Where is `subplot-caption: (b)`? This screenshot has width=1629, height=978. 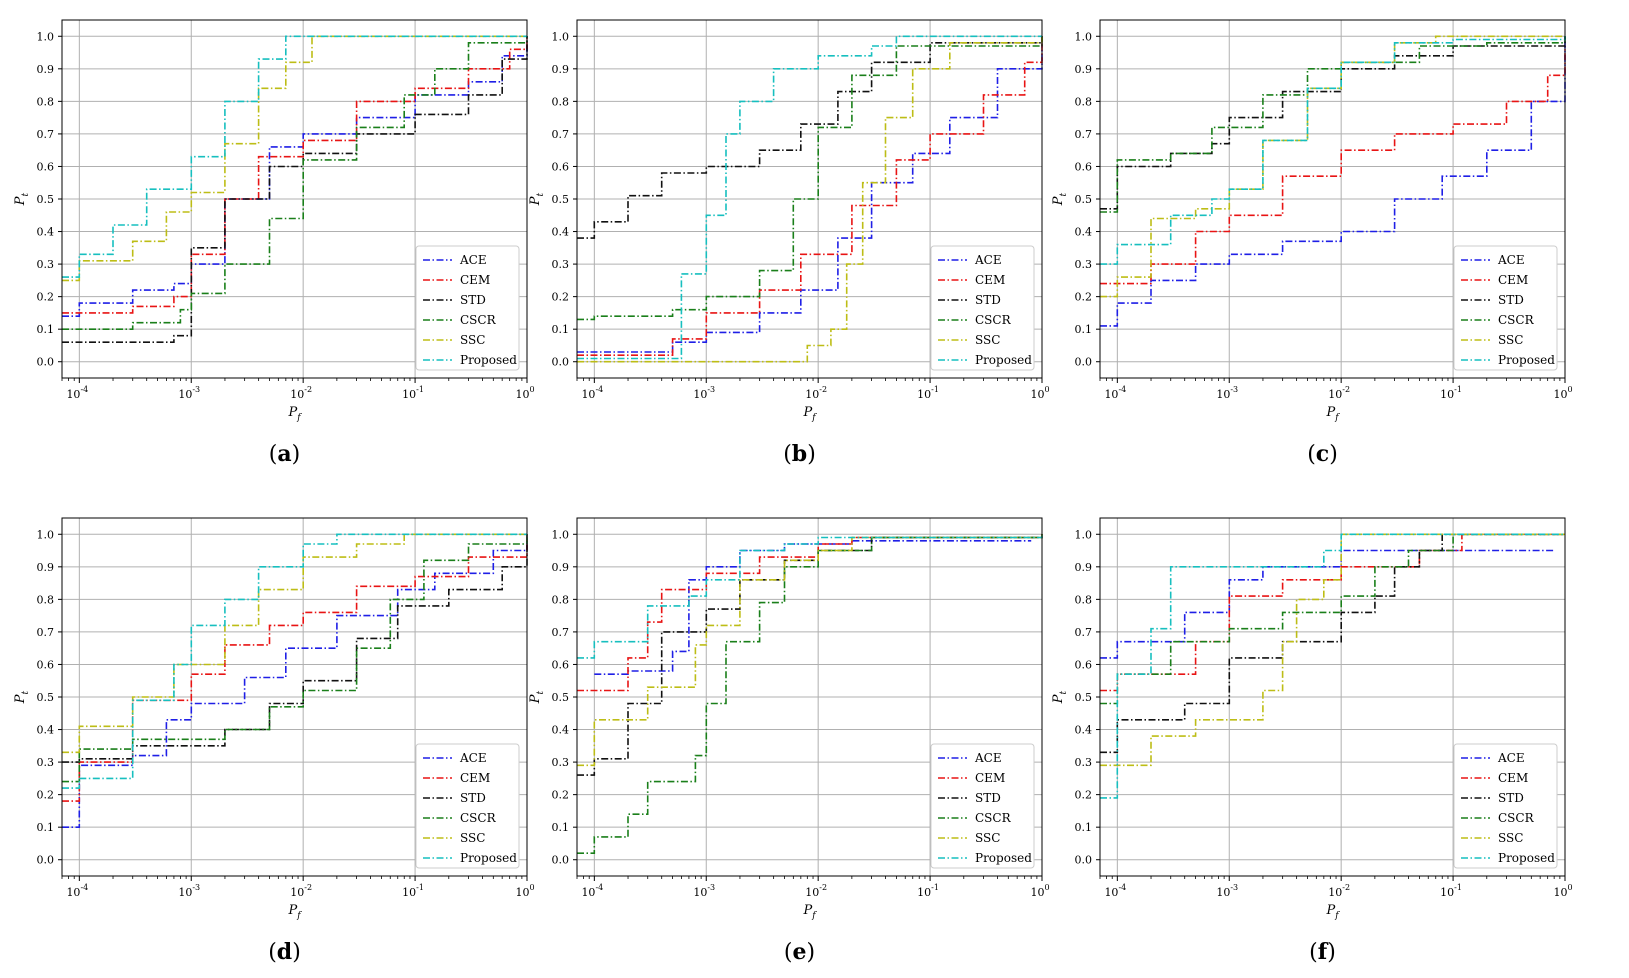
subplot-caption: (b) is located at coordinates (799, 454).